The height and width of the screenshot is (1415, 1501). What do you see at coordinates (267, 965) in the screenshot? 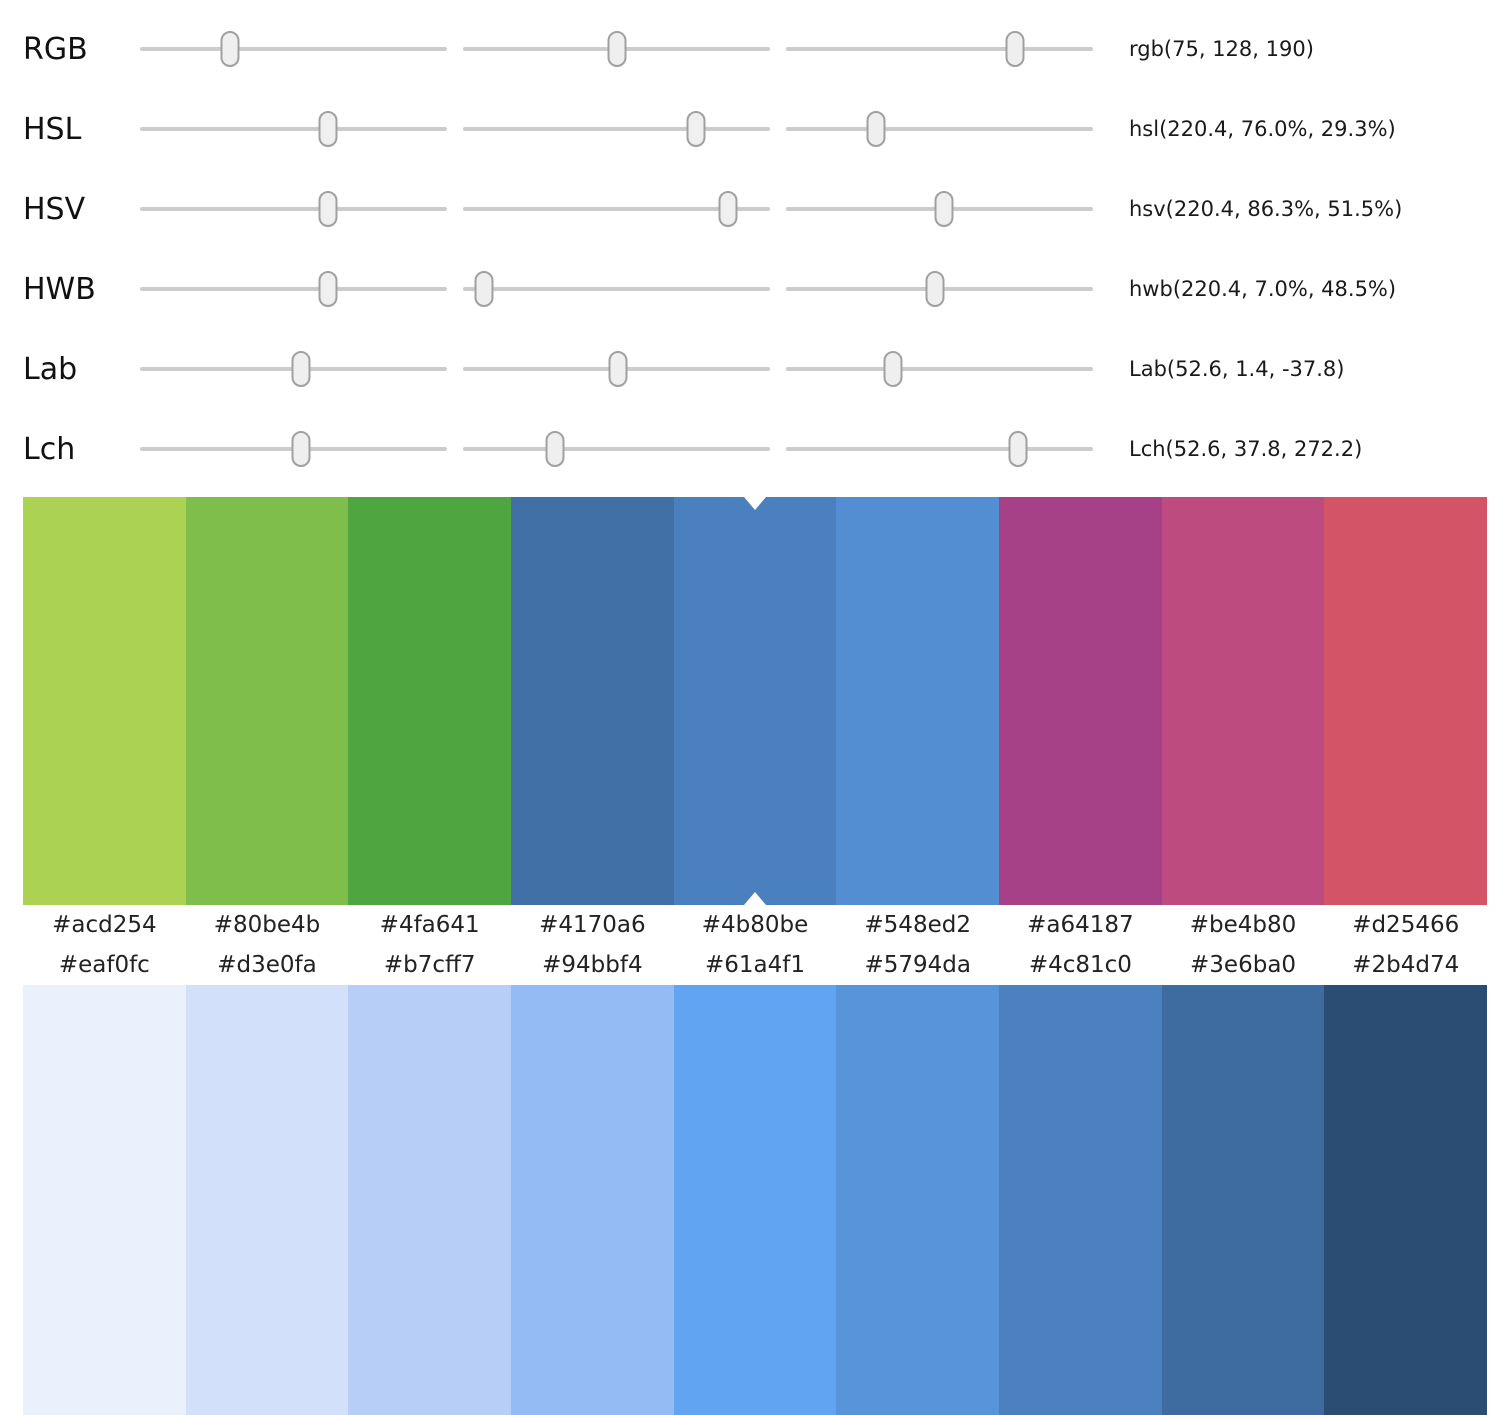
I see `hex-label: #d3e0fa` at bounding box center [267, 965].